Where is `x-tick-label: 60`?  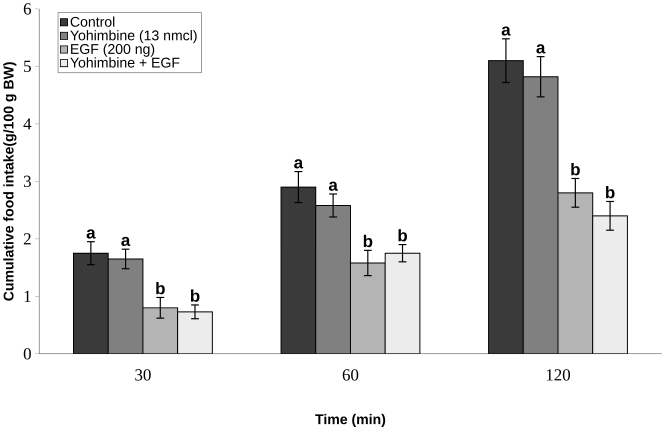
x-tick-label: 60 is located at coordinates (350, 374).